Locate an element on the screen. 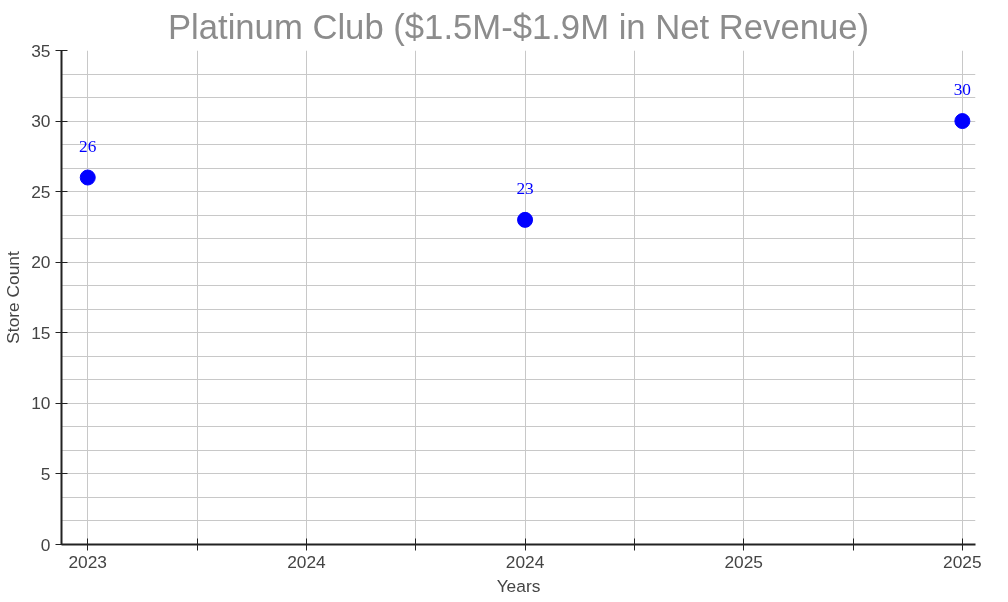  data-label: 23 is located at coordinates (525, 188).